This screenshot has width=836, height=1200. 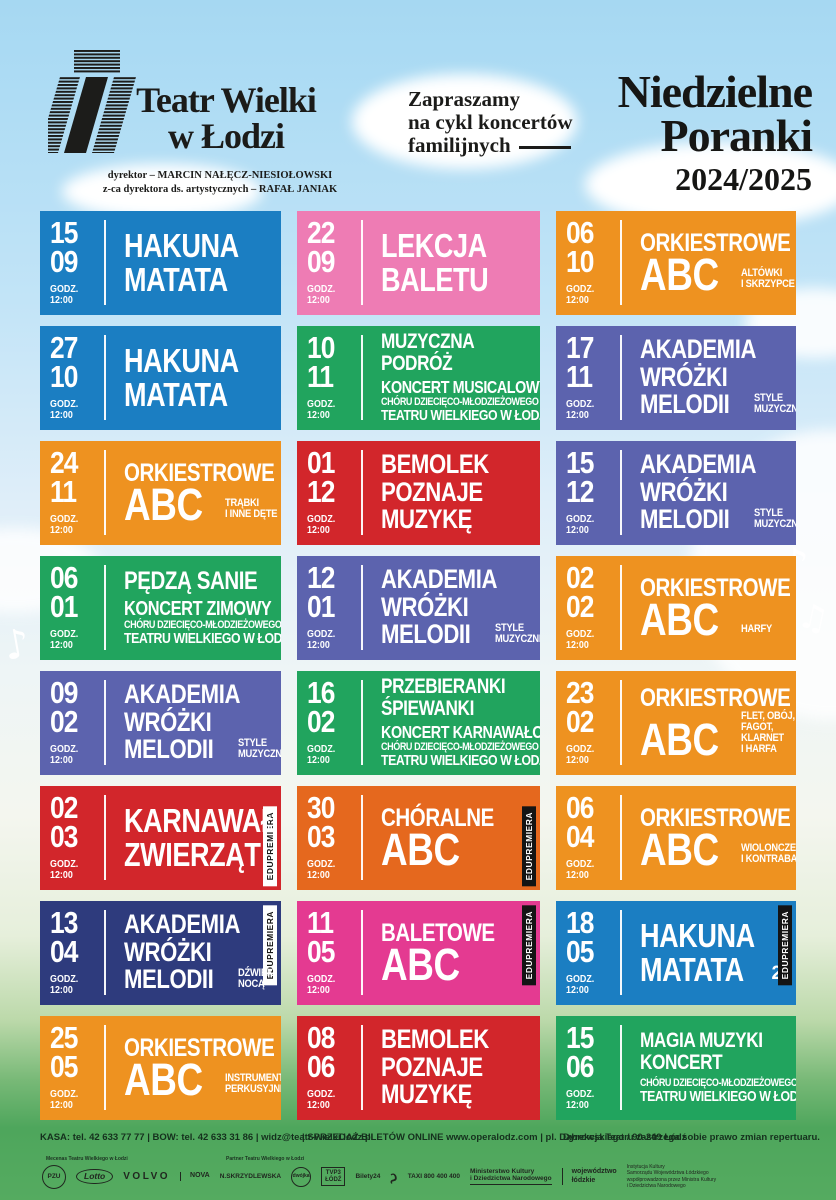 I want to click on event-date: 18 05 GODZ. 12:00, so click(x=591, y=951).